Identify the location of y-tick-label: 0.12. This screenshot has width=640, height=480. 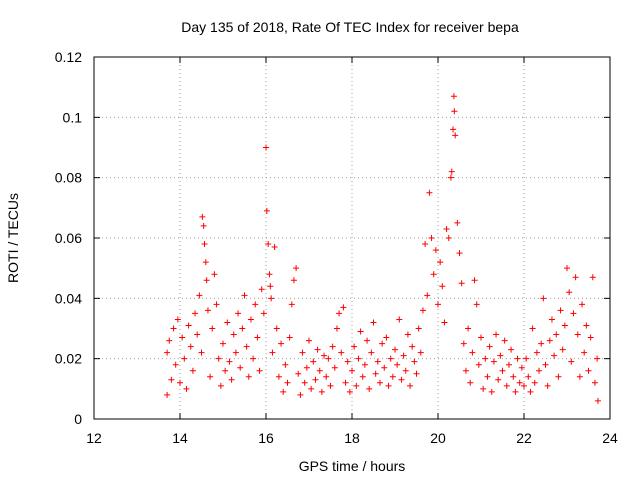
(68, 57).